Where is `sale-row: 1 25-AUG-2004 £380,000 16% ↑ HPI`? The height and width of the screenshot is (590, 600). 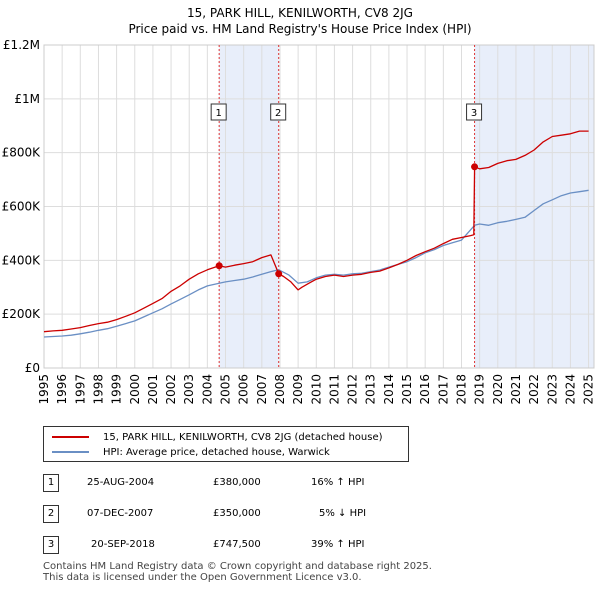
sale-row: 1 25-AUG-2004 £380,000 16% ↑ HPI is located at coordinates (243, 483).